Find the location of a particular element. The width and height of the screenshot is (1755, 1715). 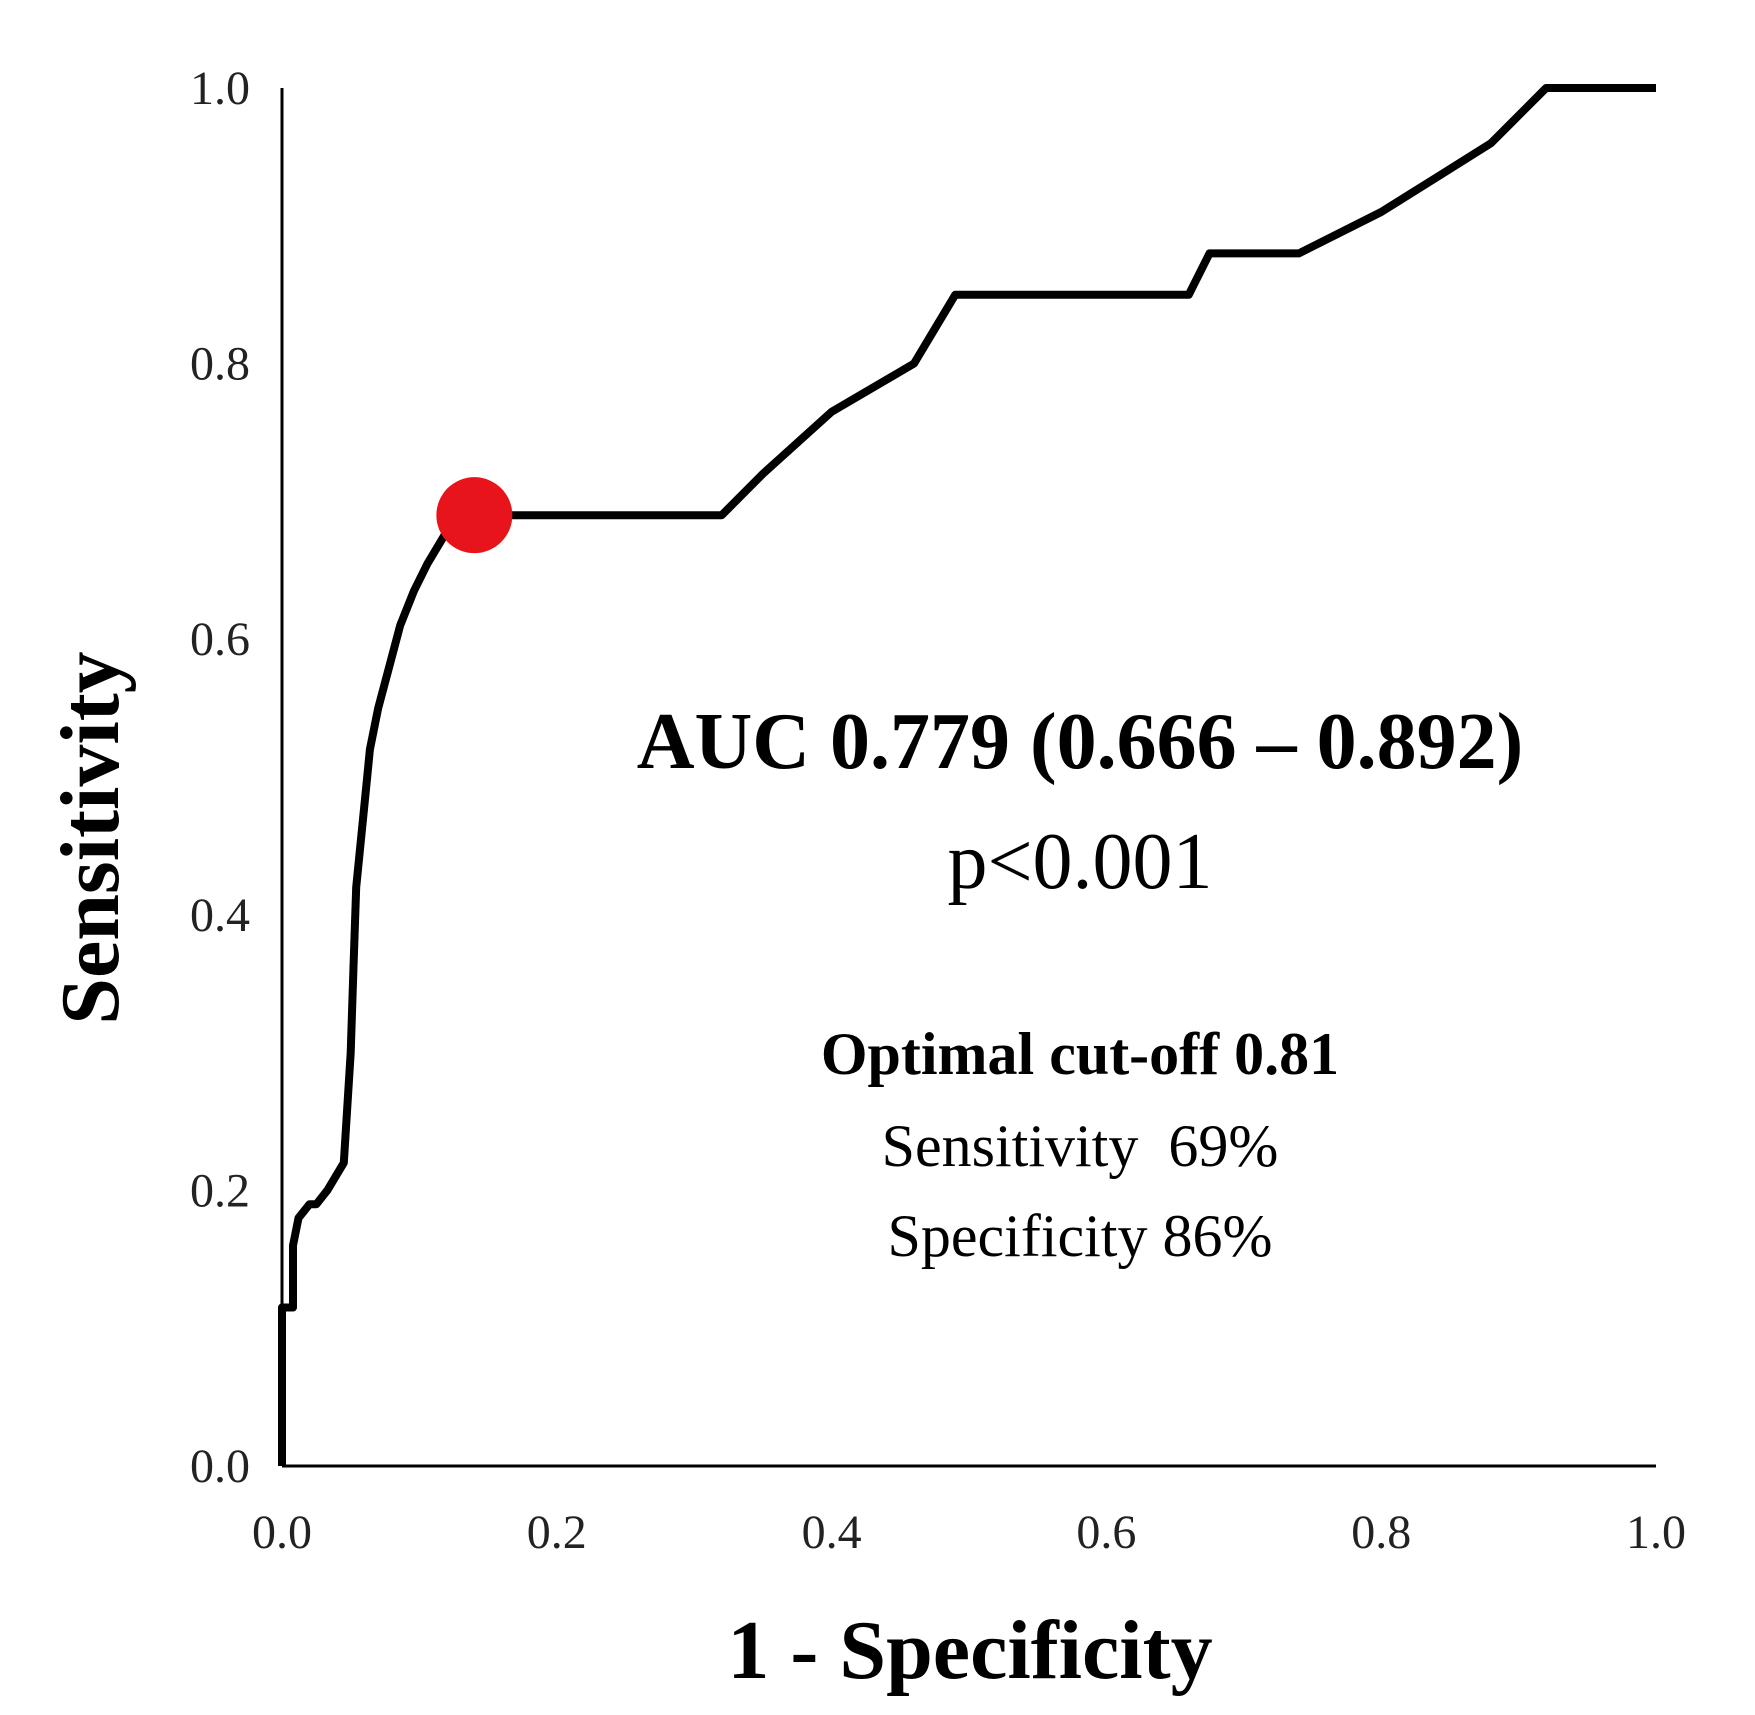

x-tick-label: 0.8 is located at coordinates (1381, 1532).